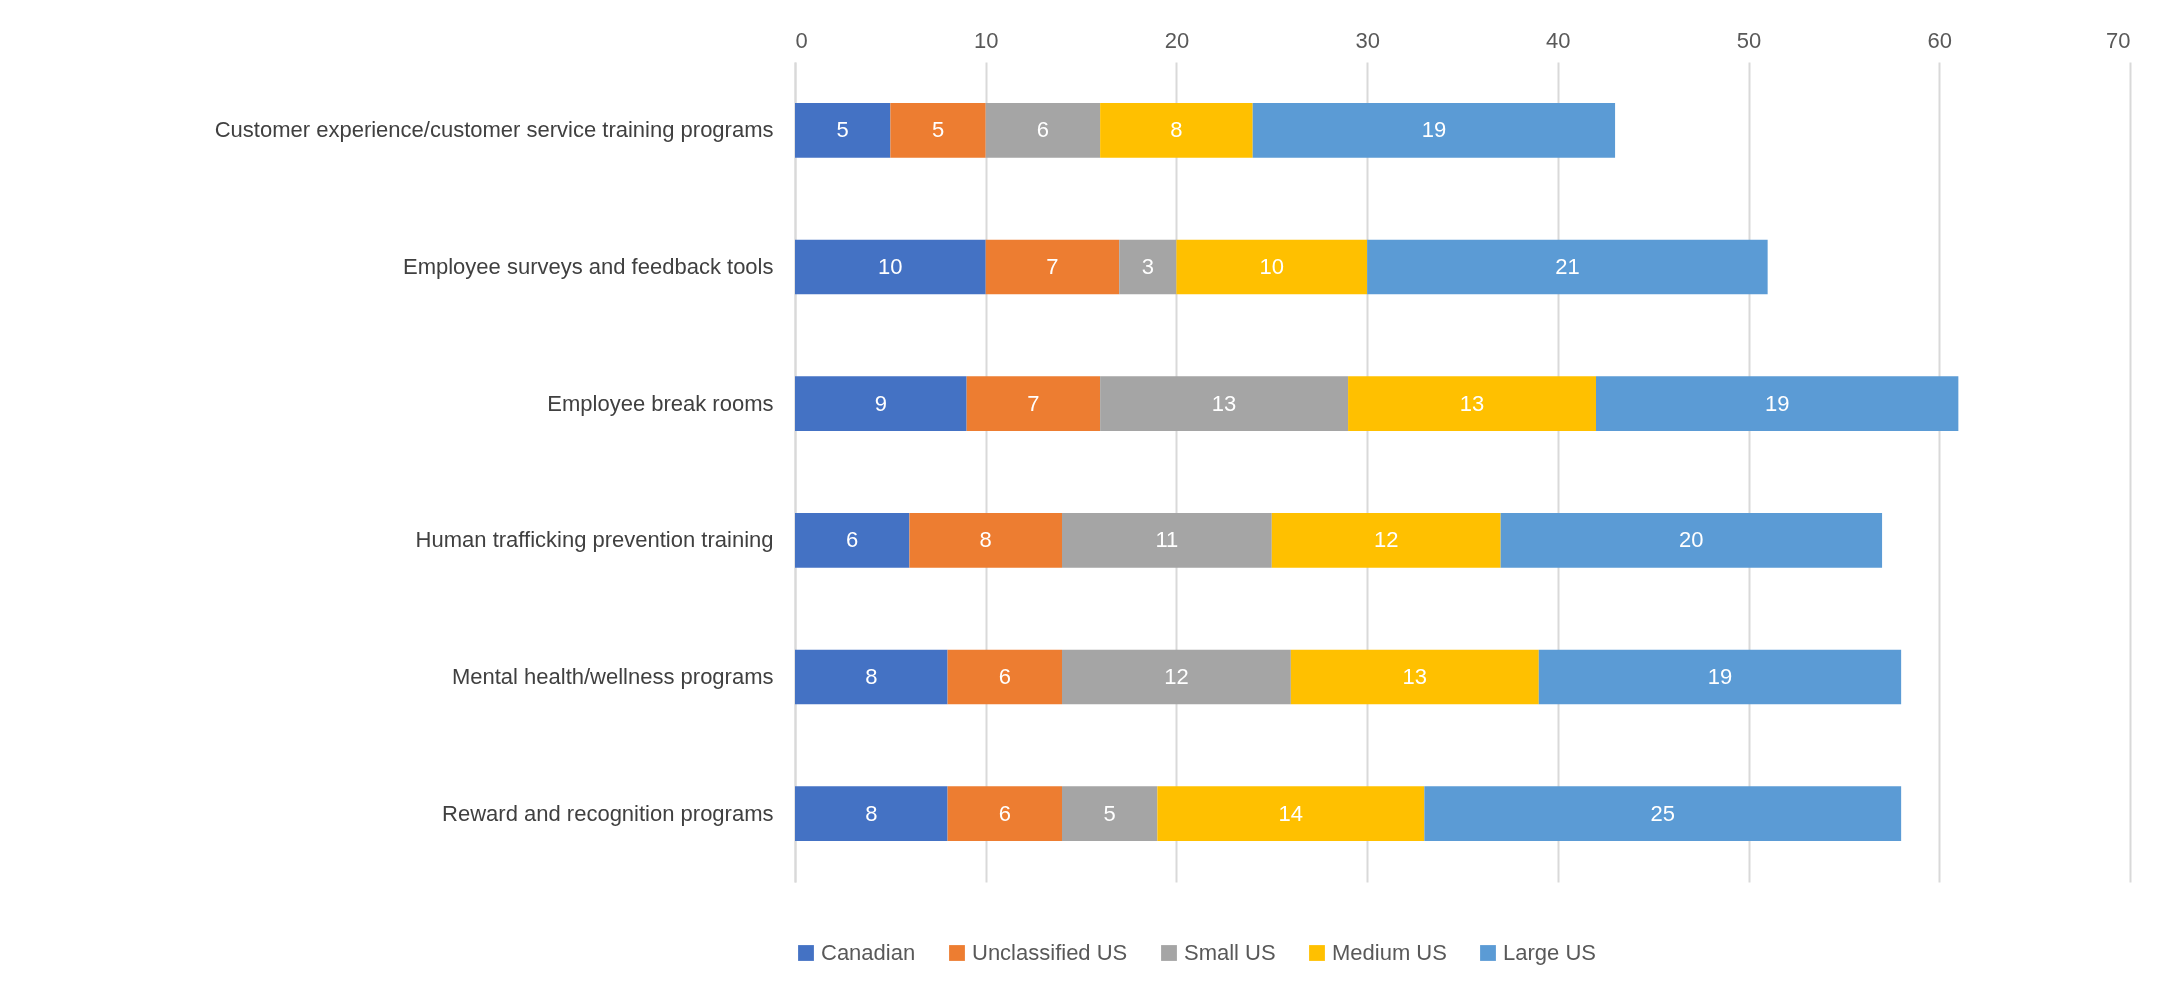 This screenshot has height=999, width=2157. Describe the element at coordinates (494, 130) in the screenshot. I see `y-tick-label: Customer experience/customer service training programs` at that location.